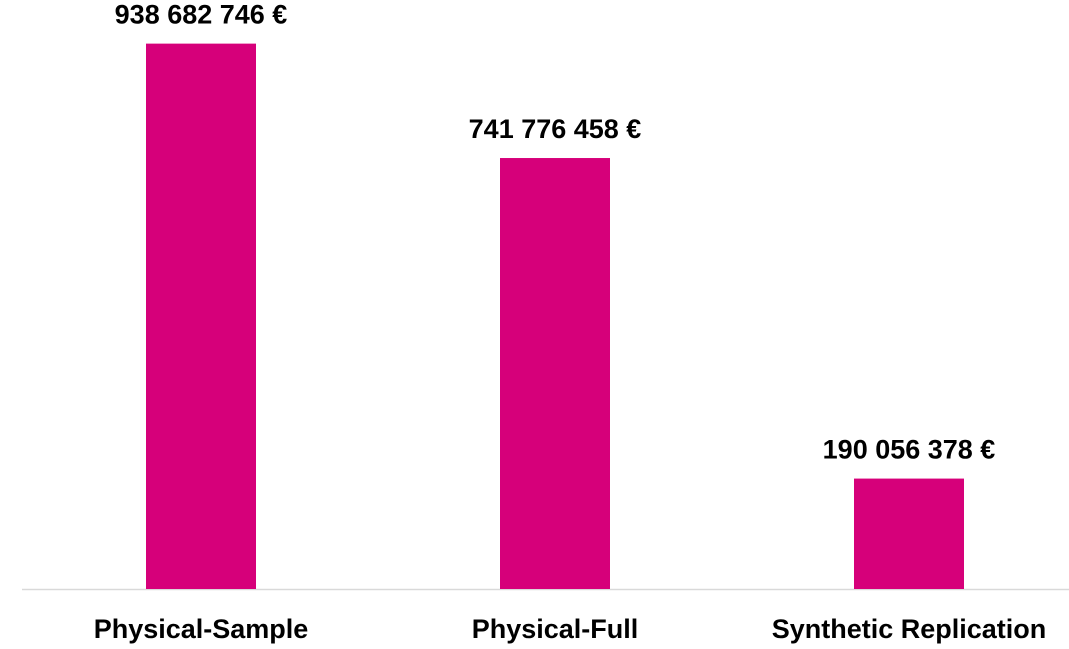  What do you see at coordinates (555, 373) in the screenshot?
I see `bar-physical-full` at bounding box center [555, 373].